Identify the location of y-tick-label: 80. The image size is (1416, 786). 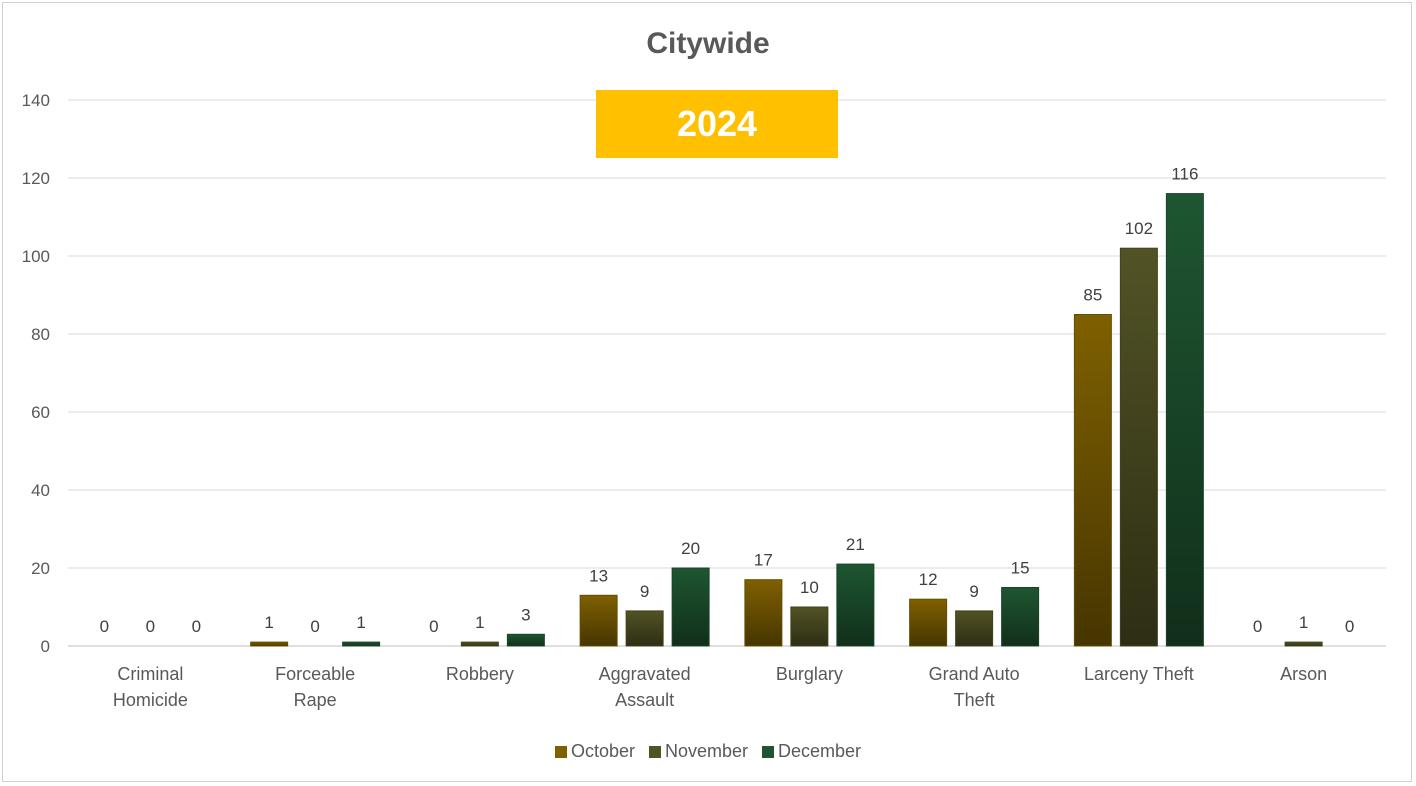
(40, 334).